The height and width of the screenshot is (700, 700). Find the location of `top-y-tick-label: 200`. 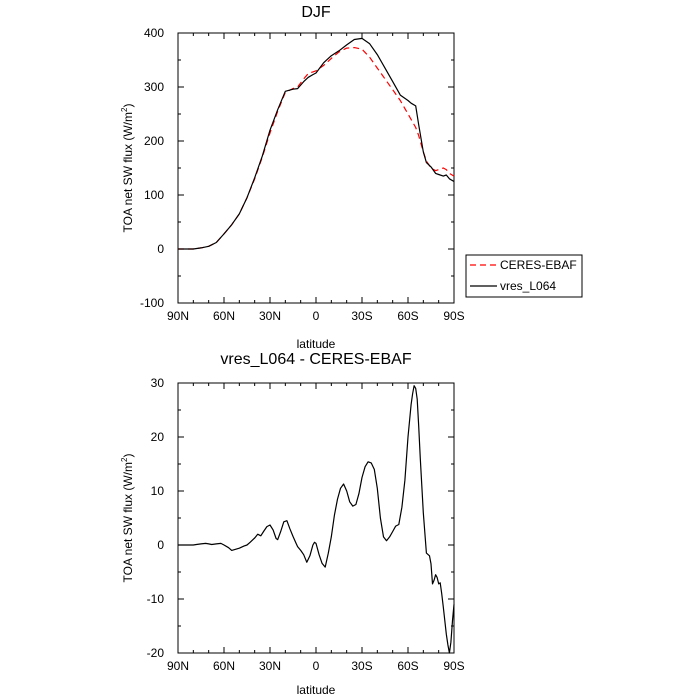

top-y-tick-label: 200 is located at coordinates (154, 141).